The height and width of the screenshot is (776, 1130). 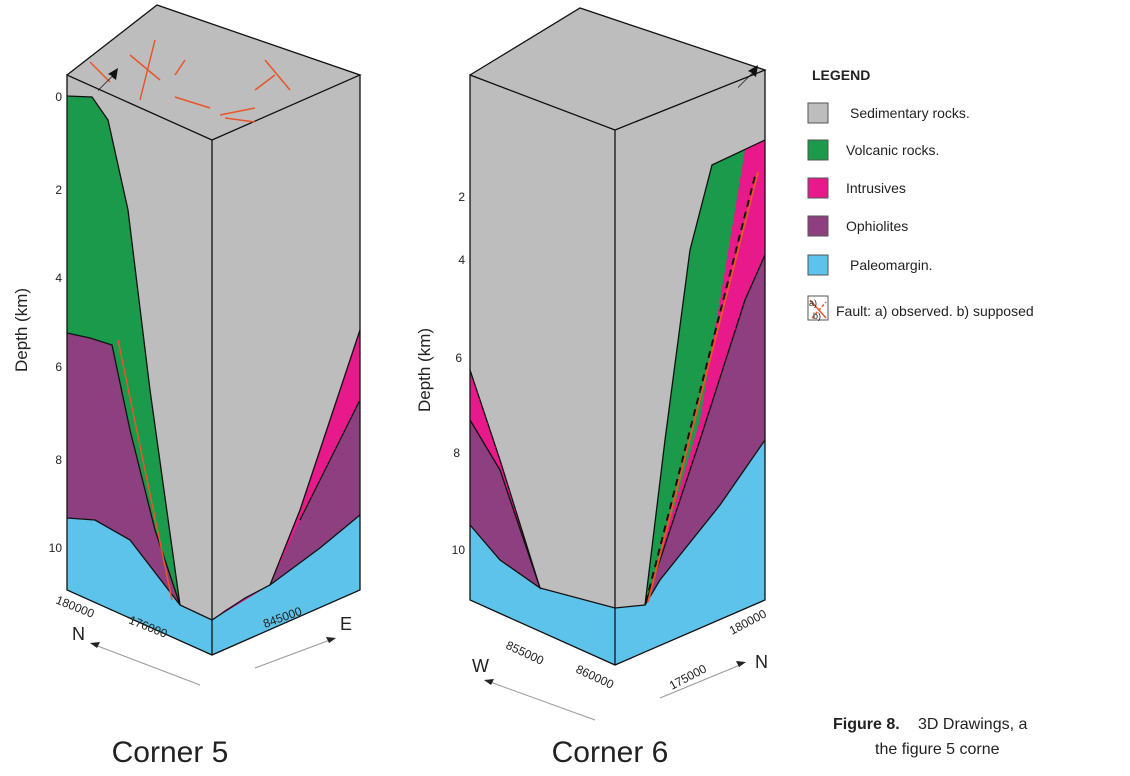 I want to click on direction-label: E, so click(x=346, y=624).